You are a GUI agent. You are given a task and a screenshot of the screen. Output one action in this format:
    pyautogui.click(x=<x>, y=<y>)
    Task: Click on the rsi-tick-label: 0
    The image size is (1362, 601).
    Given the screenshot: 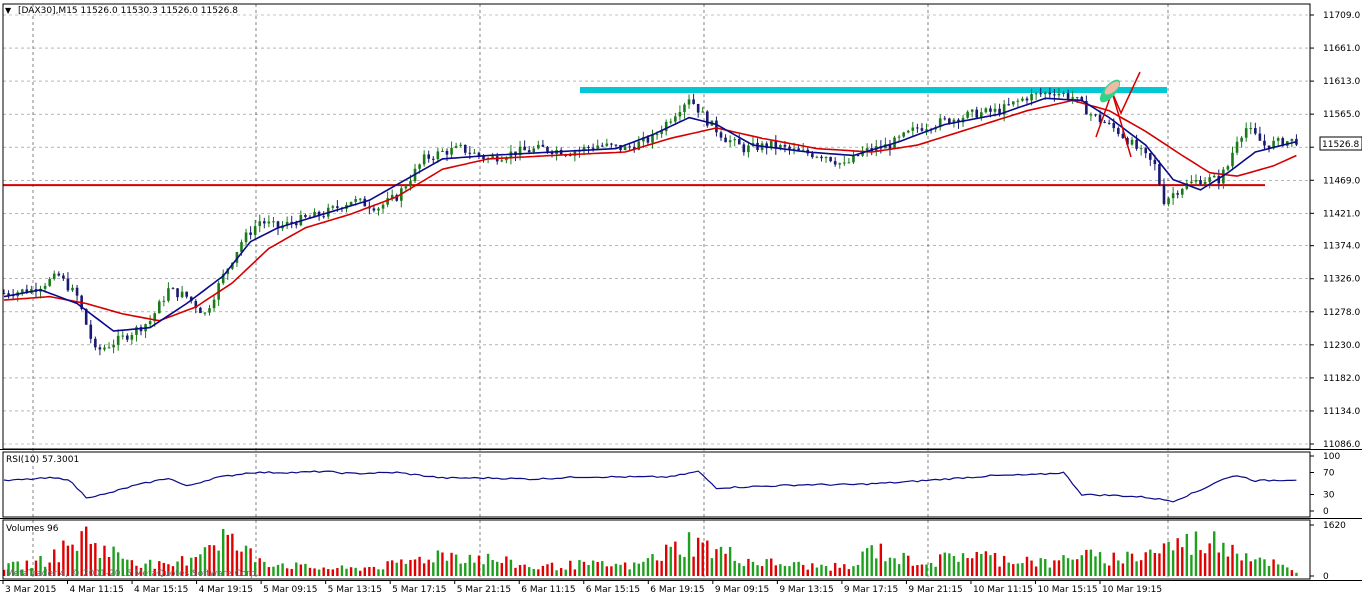 What is the action you would take?
    pyautogui.click(x=1326, y=512)
    